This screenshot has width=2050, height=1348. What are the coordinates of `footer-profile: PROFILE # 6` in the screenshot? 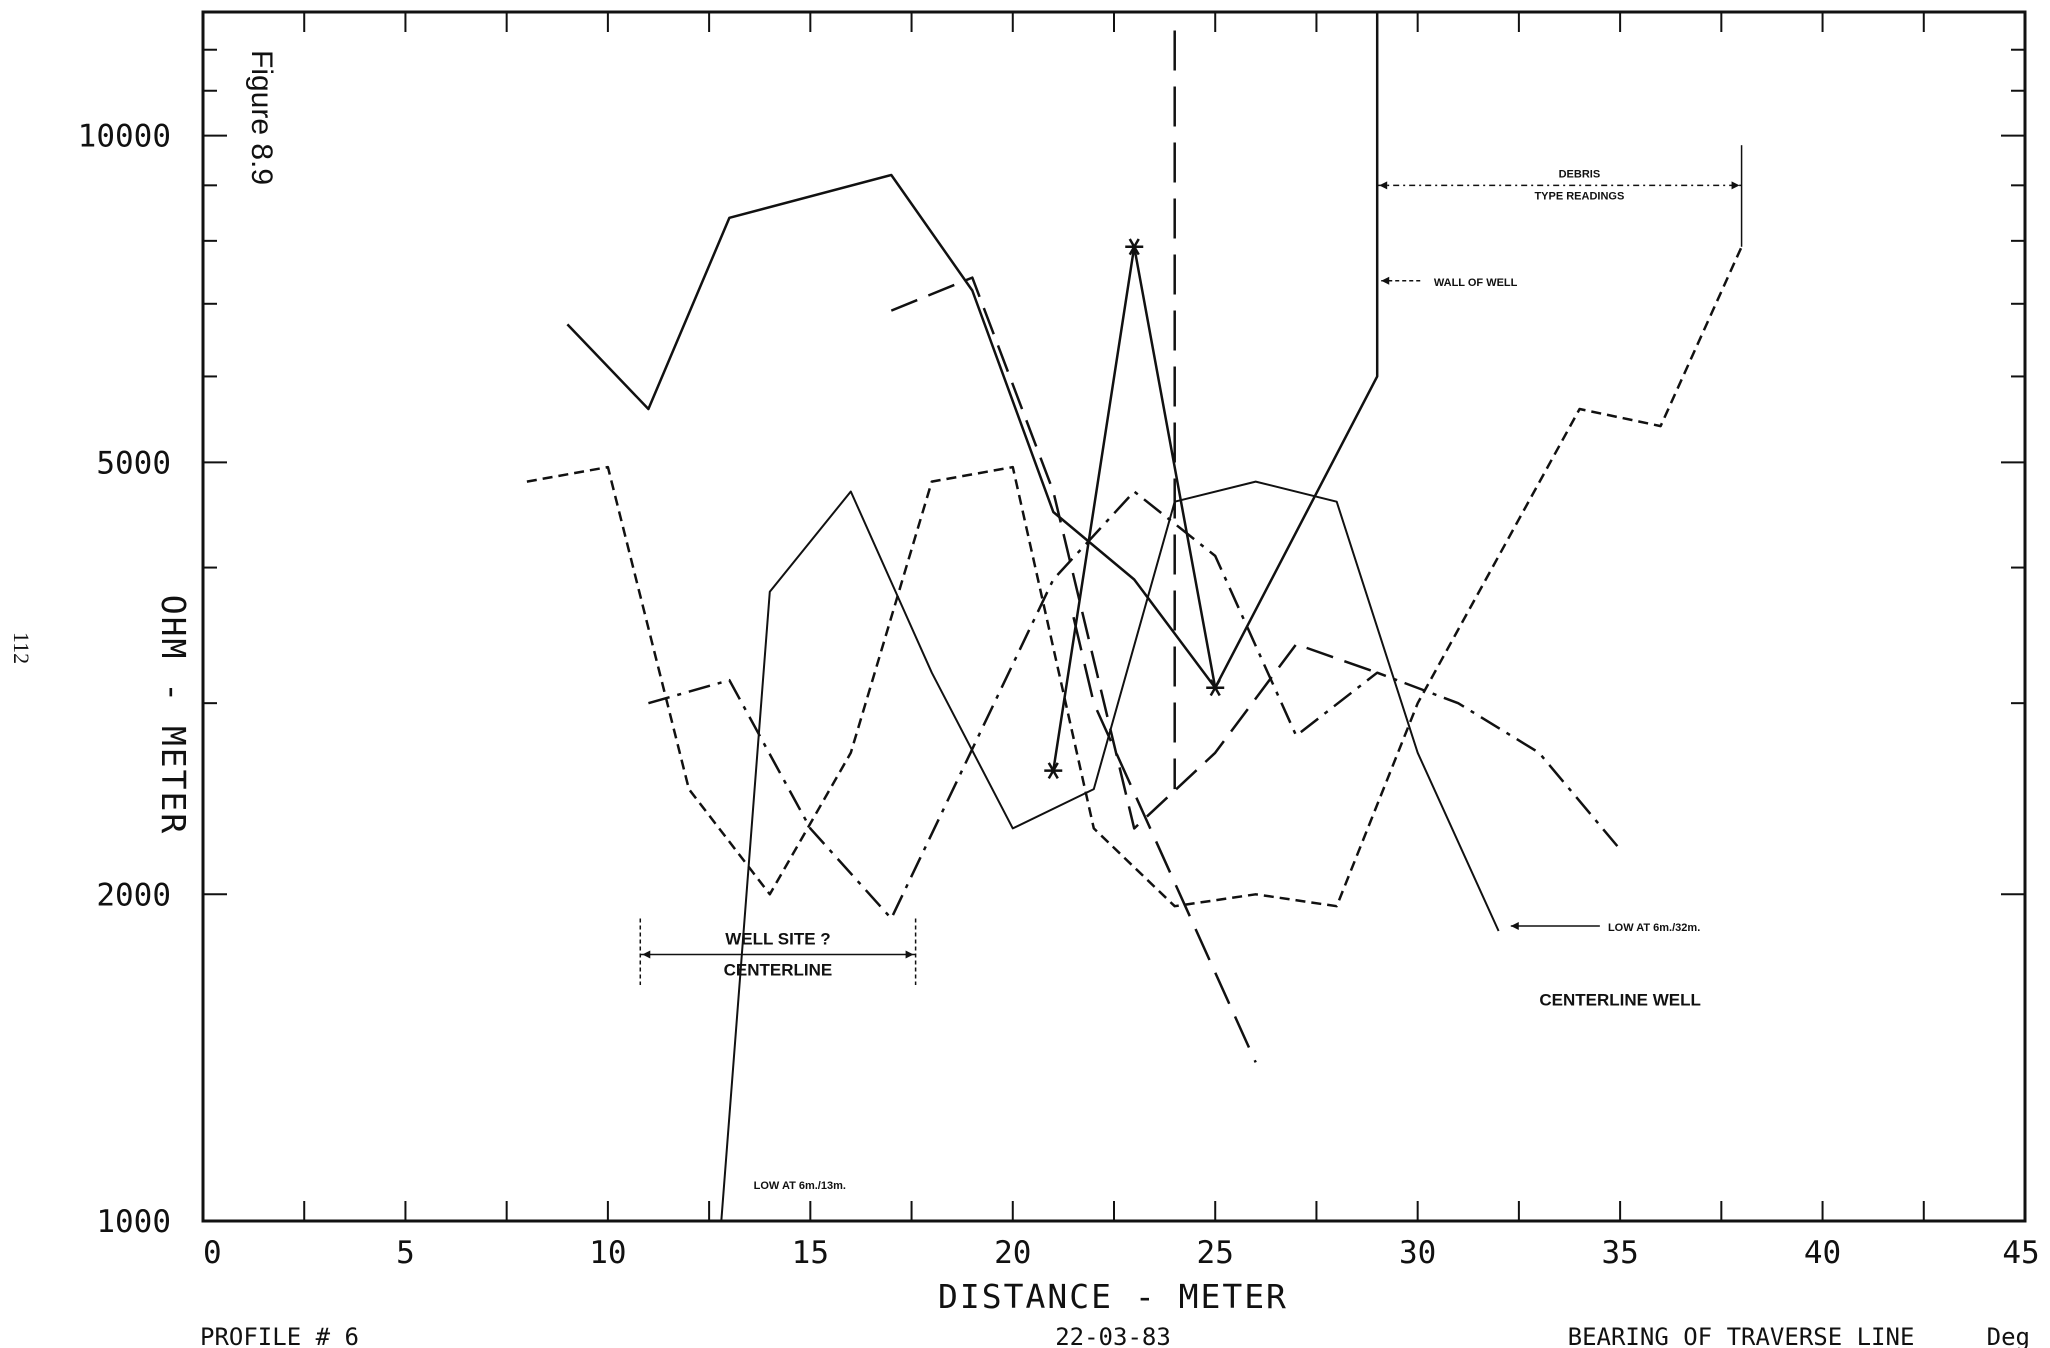 It's located at (279, 1335).